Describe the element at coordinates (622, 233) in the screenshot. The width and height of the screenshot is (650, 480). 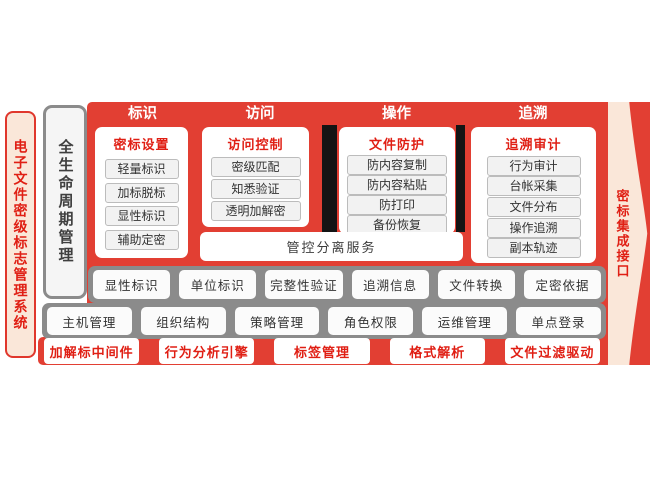
I see `integration-label: 密标集成接口` at that location.